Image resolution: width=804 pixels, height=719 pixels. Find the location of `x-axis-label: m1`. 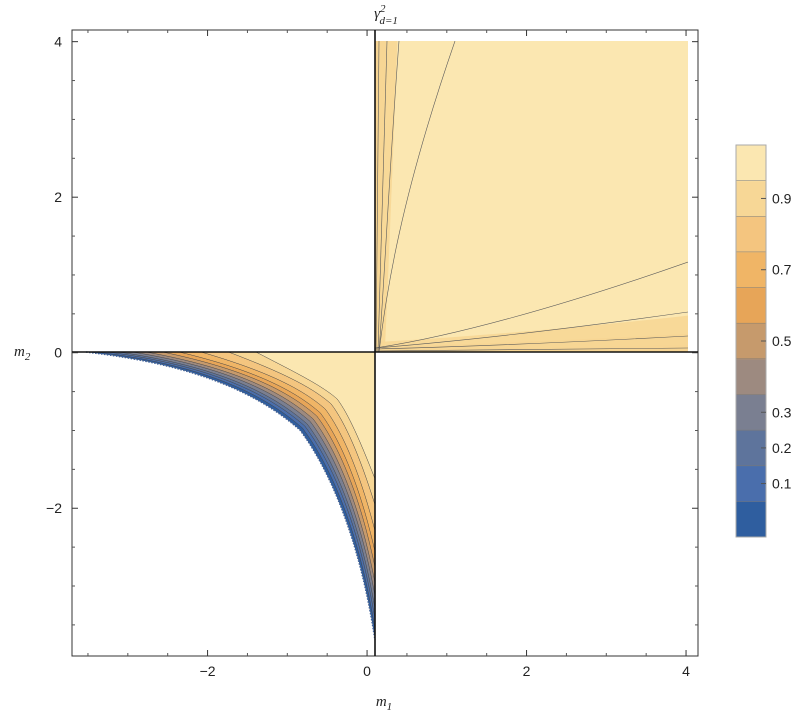

x-axis-label: m1 is located at coordinates (384, 703).